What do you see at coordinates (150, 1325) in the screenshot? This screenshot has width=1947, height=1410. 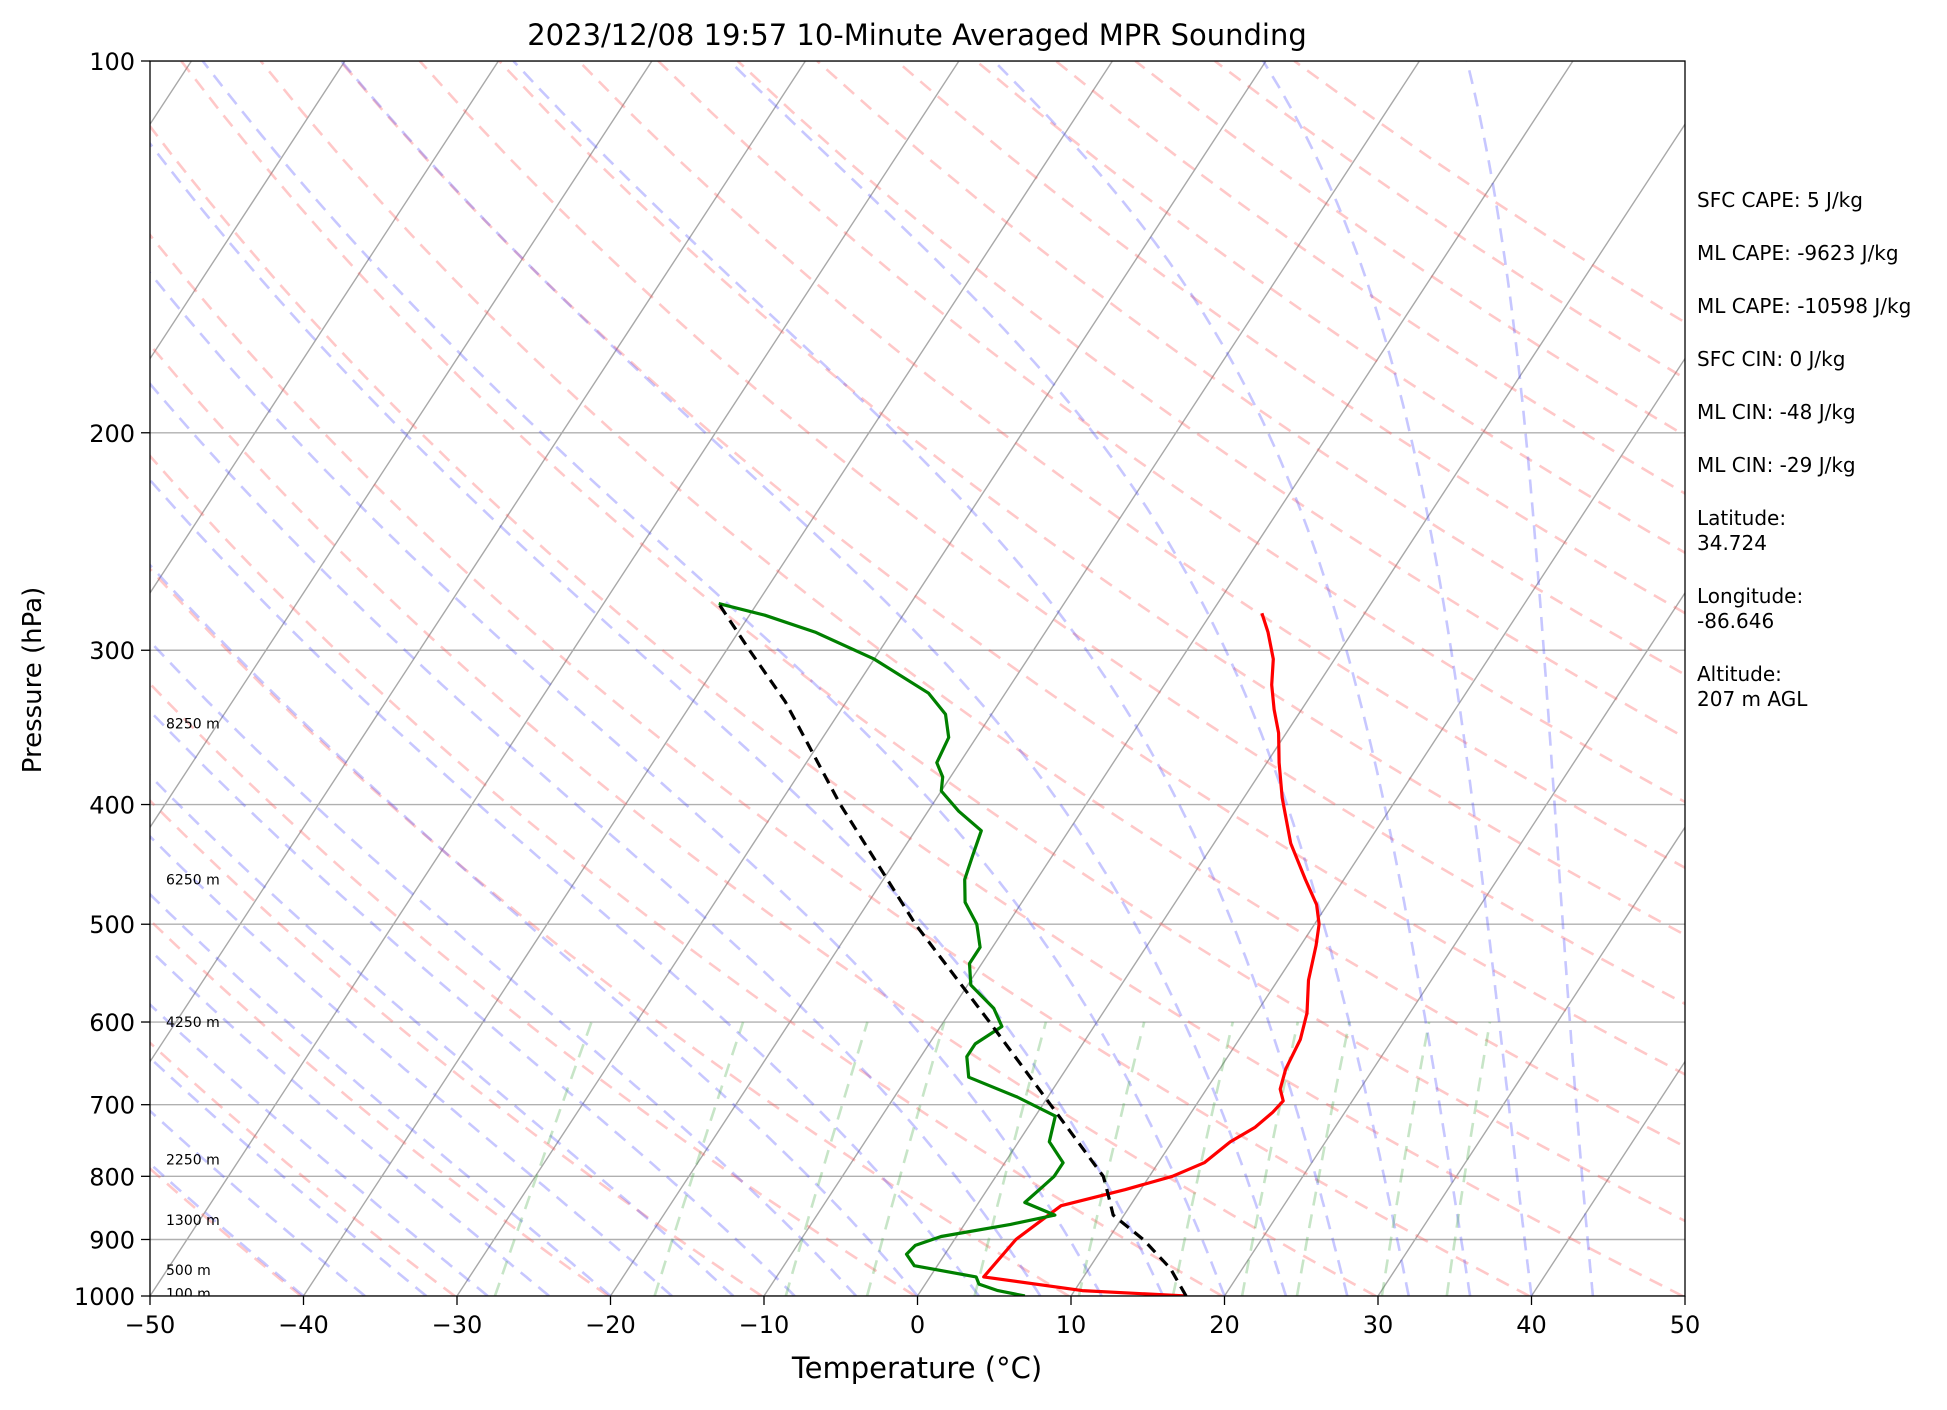 I see `x-tick-label: −50` at bounding box center [150, 1325].